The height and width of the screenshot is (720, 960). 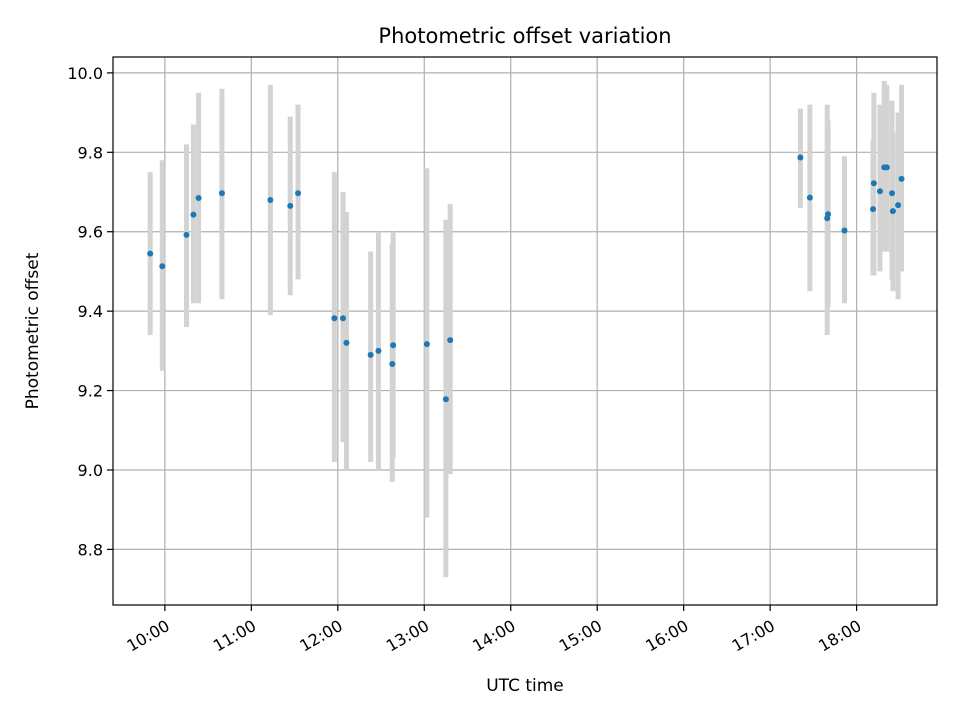 What do you see at coordinates (90, 549) in the screenshot?
I see `y-tick-label: 8.8` at bounding box center [90, 549].